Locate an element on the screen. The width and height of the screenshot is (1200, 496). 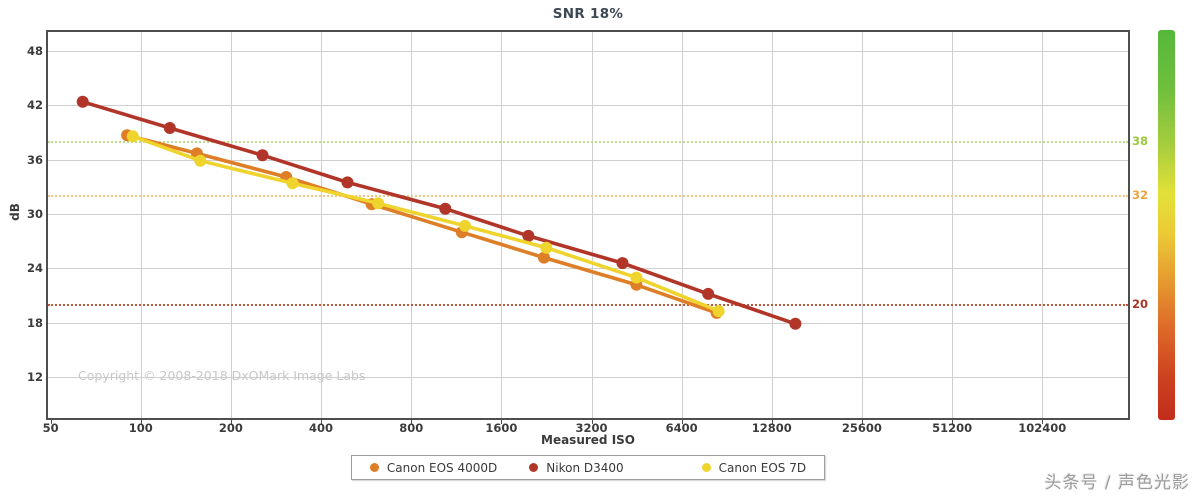
y-tick-label-24: 24 is located at coordinates (34, 268).